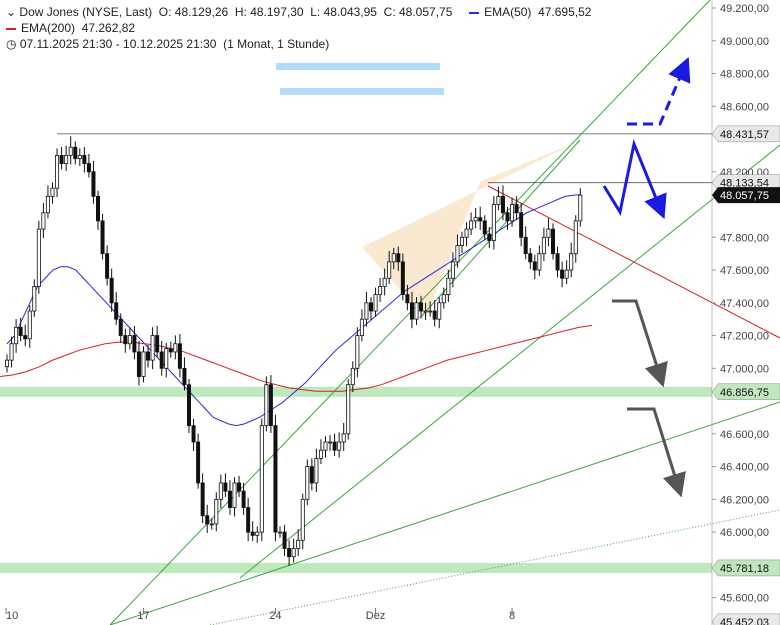 The height and width of the screenshot is (625, 780). What do you see at coordinates (108, 28) in the screenshot?
I see `ema200-value: 47.262,82` at bounding box center [108, 28].